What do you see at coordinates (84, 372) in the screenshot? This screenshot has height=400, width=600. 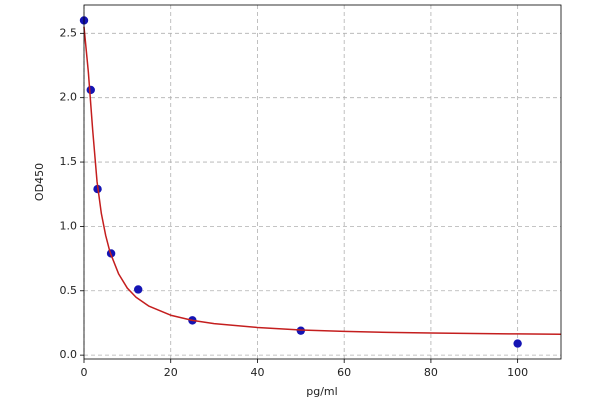 I see `x-tick-label: 0` at bounding box center [84, 372].